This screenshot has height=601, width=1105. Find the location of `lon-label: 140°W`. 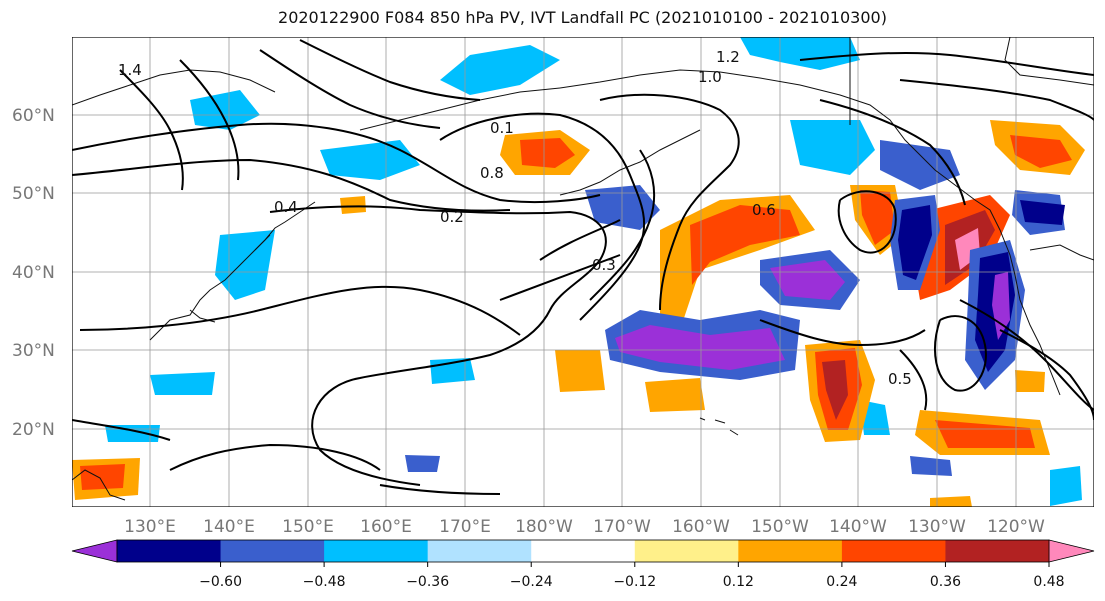

lon-label: 140°W is located at coordinates (858, 527).